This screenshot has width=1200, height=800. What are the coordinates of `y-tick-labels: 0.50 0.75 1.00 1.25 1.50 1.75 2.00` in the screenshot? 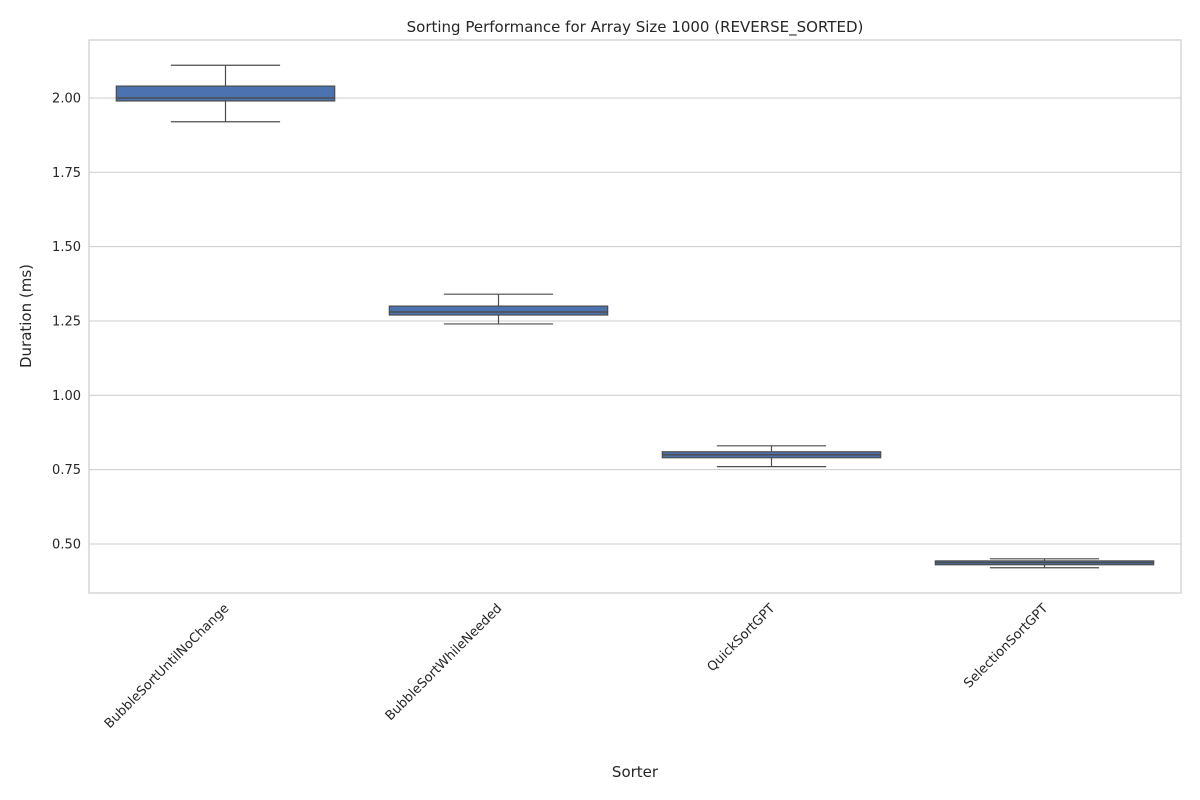 It's located at (66, 321).